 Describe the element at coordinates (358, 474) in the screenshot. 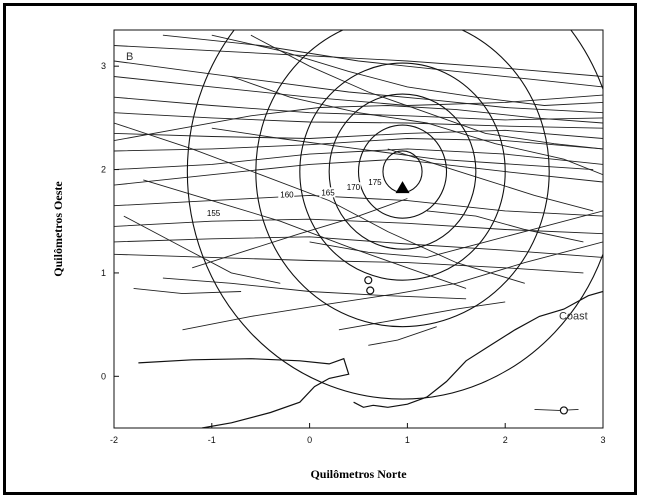

I see `x-axis-title: Quilômetros Norte` at that location.